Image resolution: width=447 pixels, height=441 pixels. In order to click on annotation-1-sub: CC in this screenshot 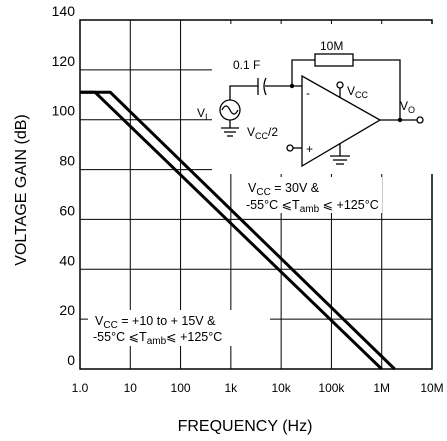, I will do `click(263, 192)`.